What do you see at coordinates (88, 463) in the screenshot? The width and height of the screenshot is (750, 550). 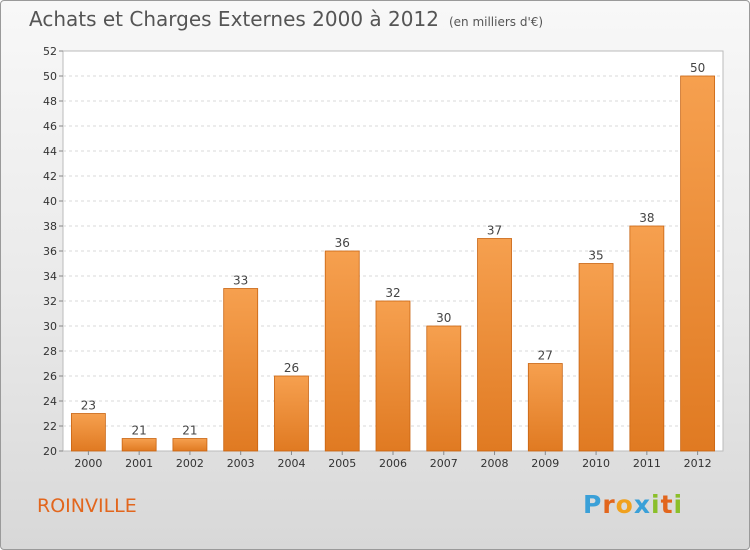 I see `x-tick-label: 2000` at bounding box center [88, 463].